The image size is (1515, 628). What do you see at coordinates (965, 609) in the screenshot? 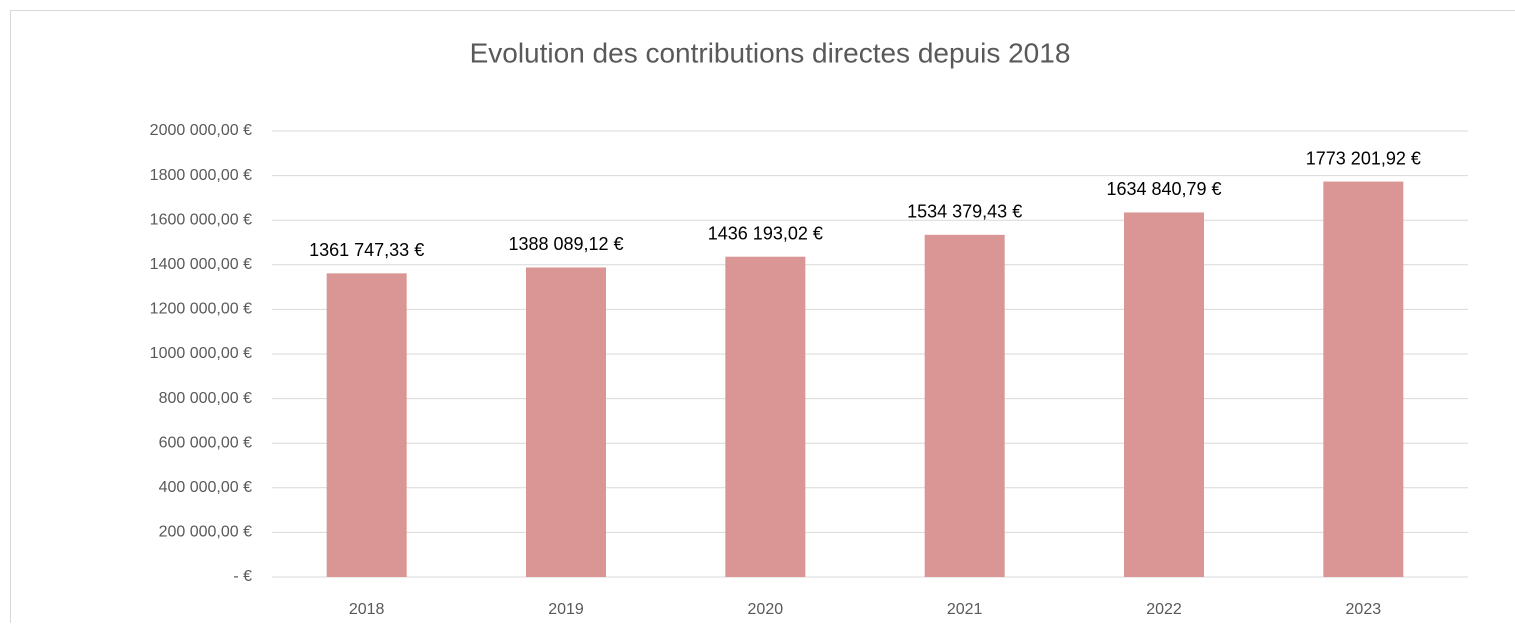
I see `x-tick-label: 2021` at bounding box center [965, 609].